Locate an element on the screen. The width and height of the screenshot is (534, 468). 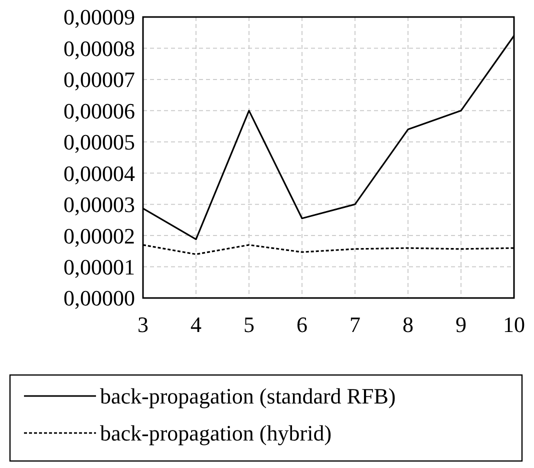
y-tick-label: 0,00009 is located at coordinates (99, 17).